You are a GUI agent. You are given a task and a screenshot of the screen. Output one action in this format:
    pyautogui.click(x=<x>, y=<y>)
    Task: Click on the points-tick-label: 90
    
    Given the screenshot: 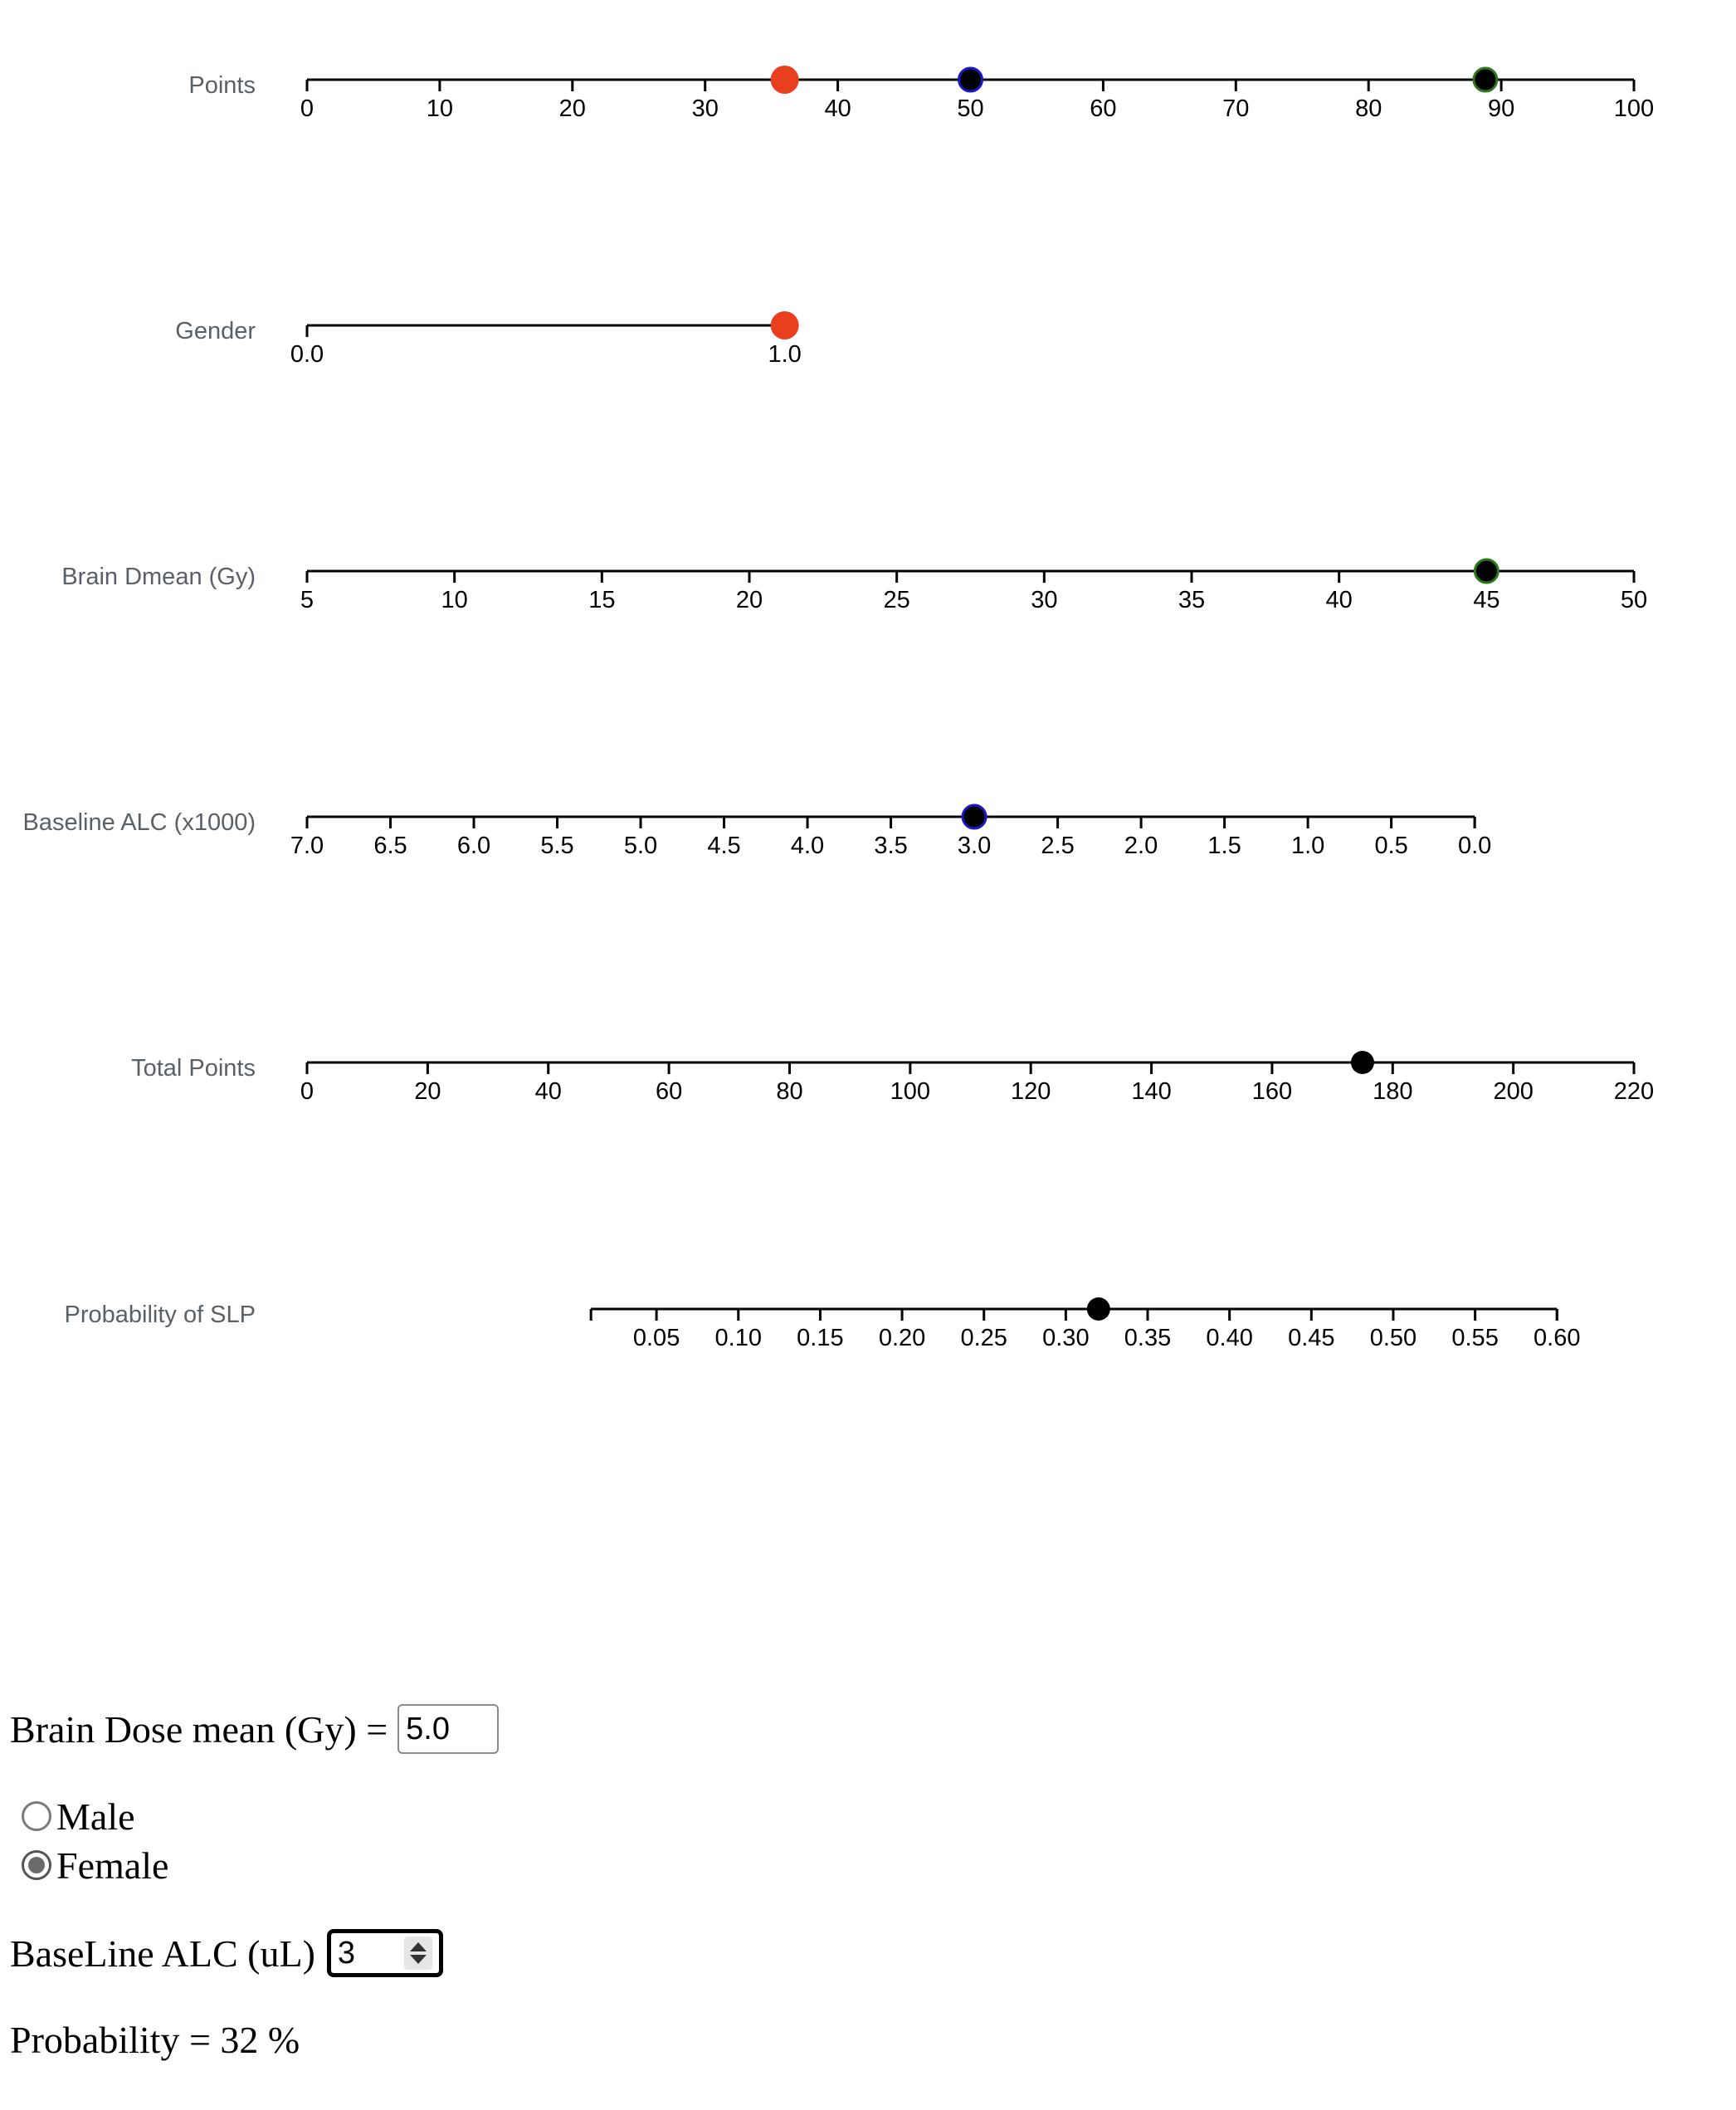 What is the action you would take?
    pyautogui.click(x=1501, y=108)
    